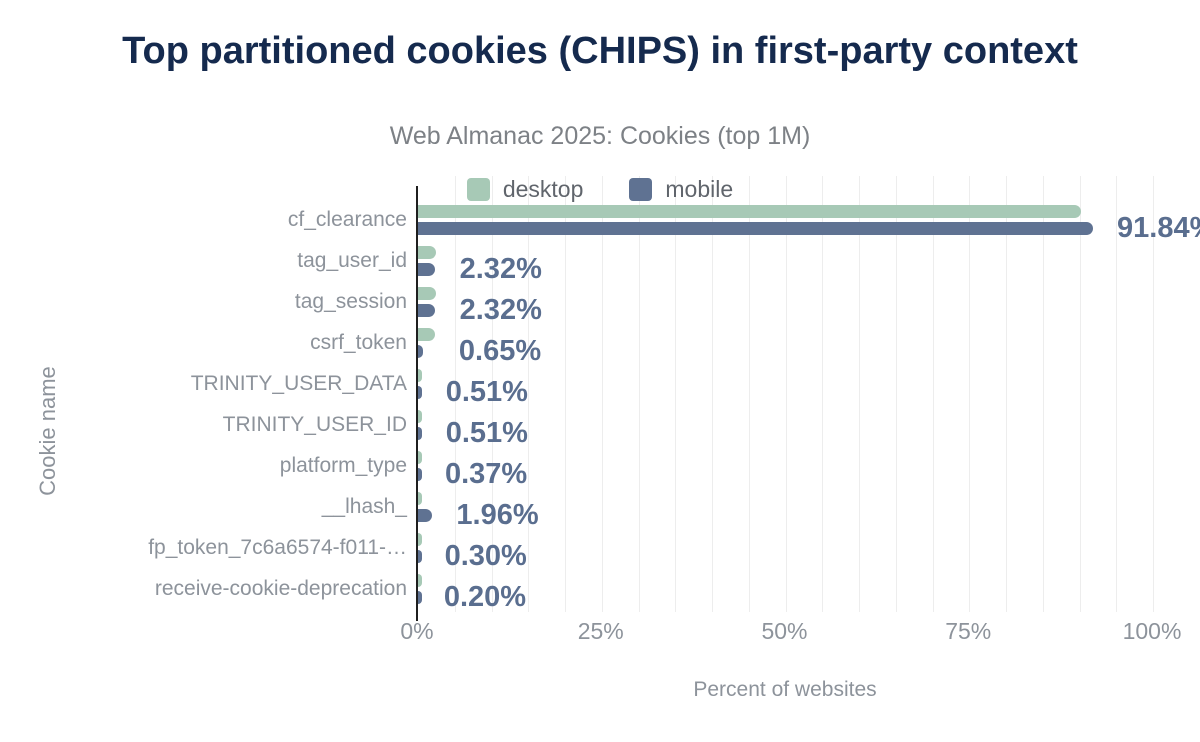 This screenshot has width=1200, height=742. I want to click on bar-value-label: 0.65%, so click(500, 350).